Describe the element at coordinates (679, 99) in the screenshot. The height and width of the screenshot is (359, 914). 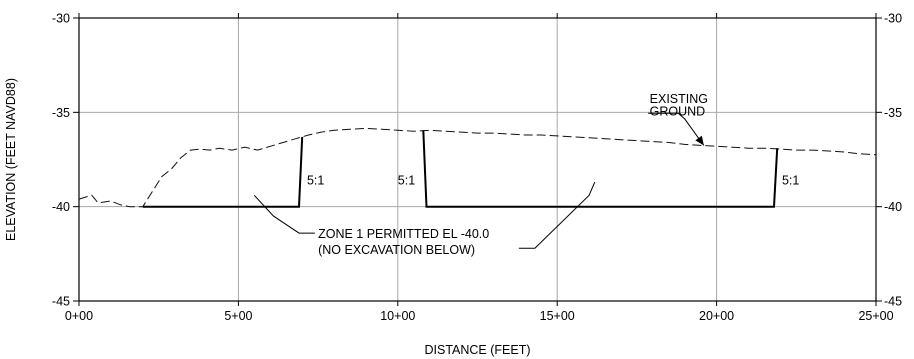
I see `annotation-label: EXISTING` at that location.